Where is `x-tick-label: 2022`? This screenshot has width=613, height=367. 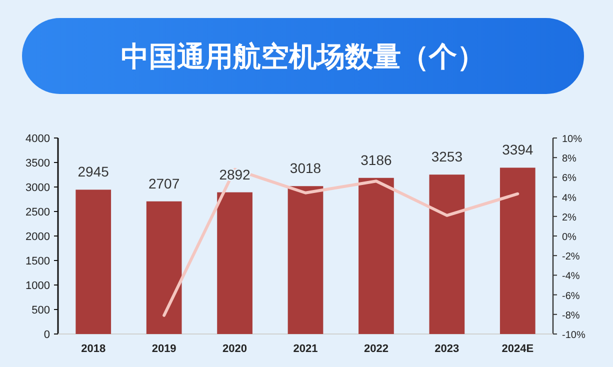 x-tick-label: 2022 is located at coordinates (376, 349).